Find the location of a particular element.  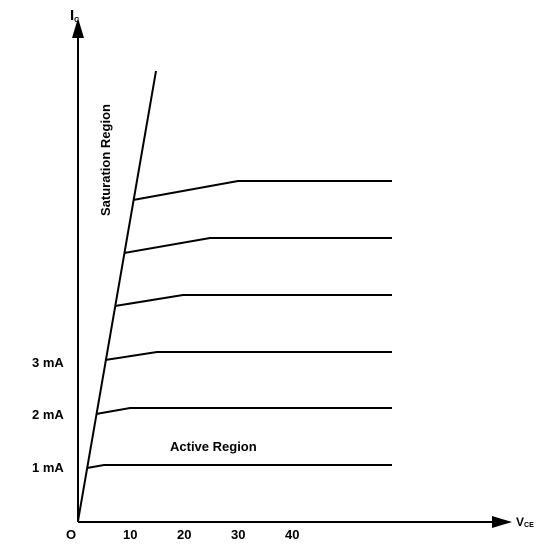

y-tick-1ma: 1 mA is located at coordinates (48, 467).